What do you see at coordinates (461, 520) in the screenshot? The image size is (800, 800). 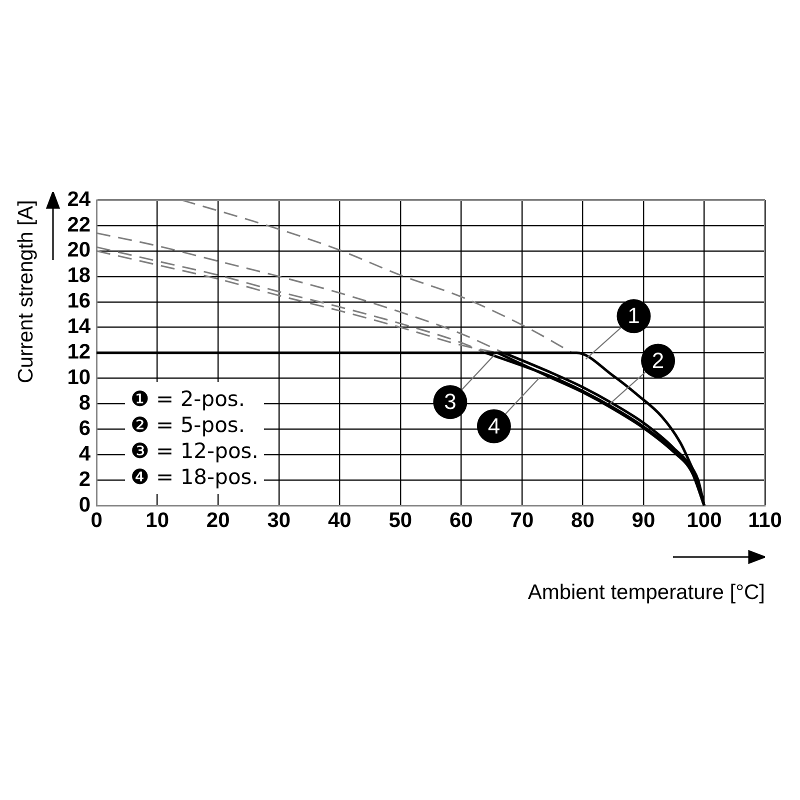 I see `x-tick-label: 60` at bounding box center [461, 520].